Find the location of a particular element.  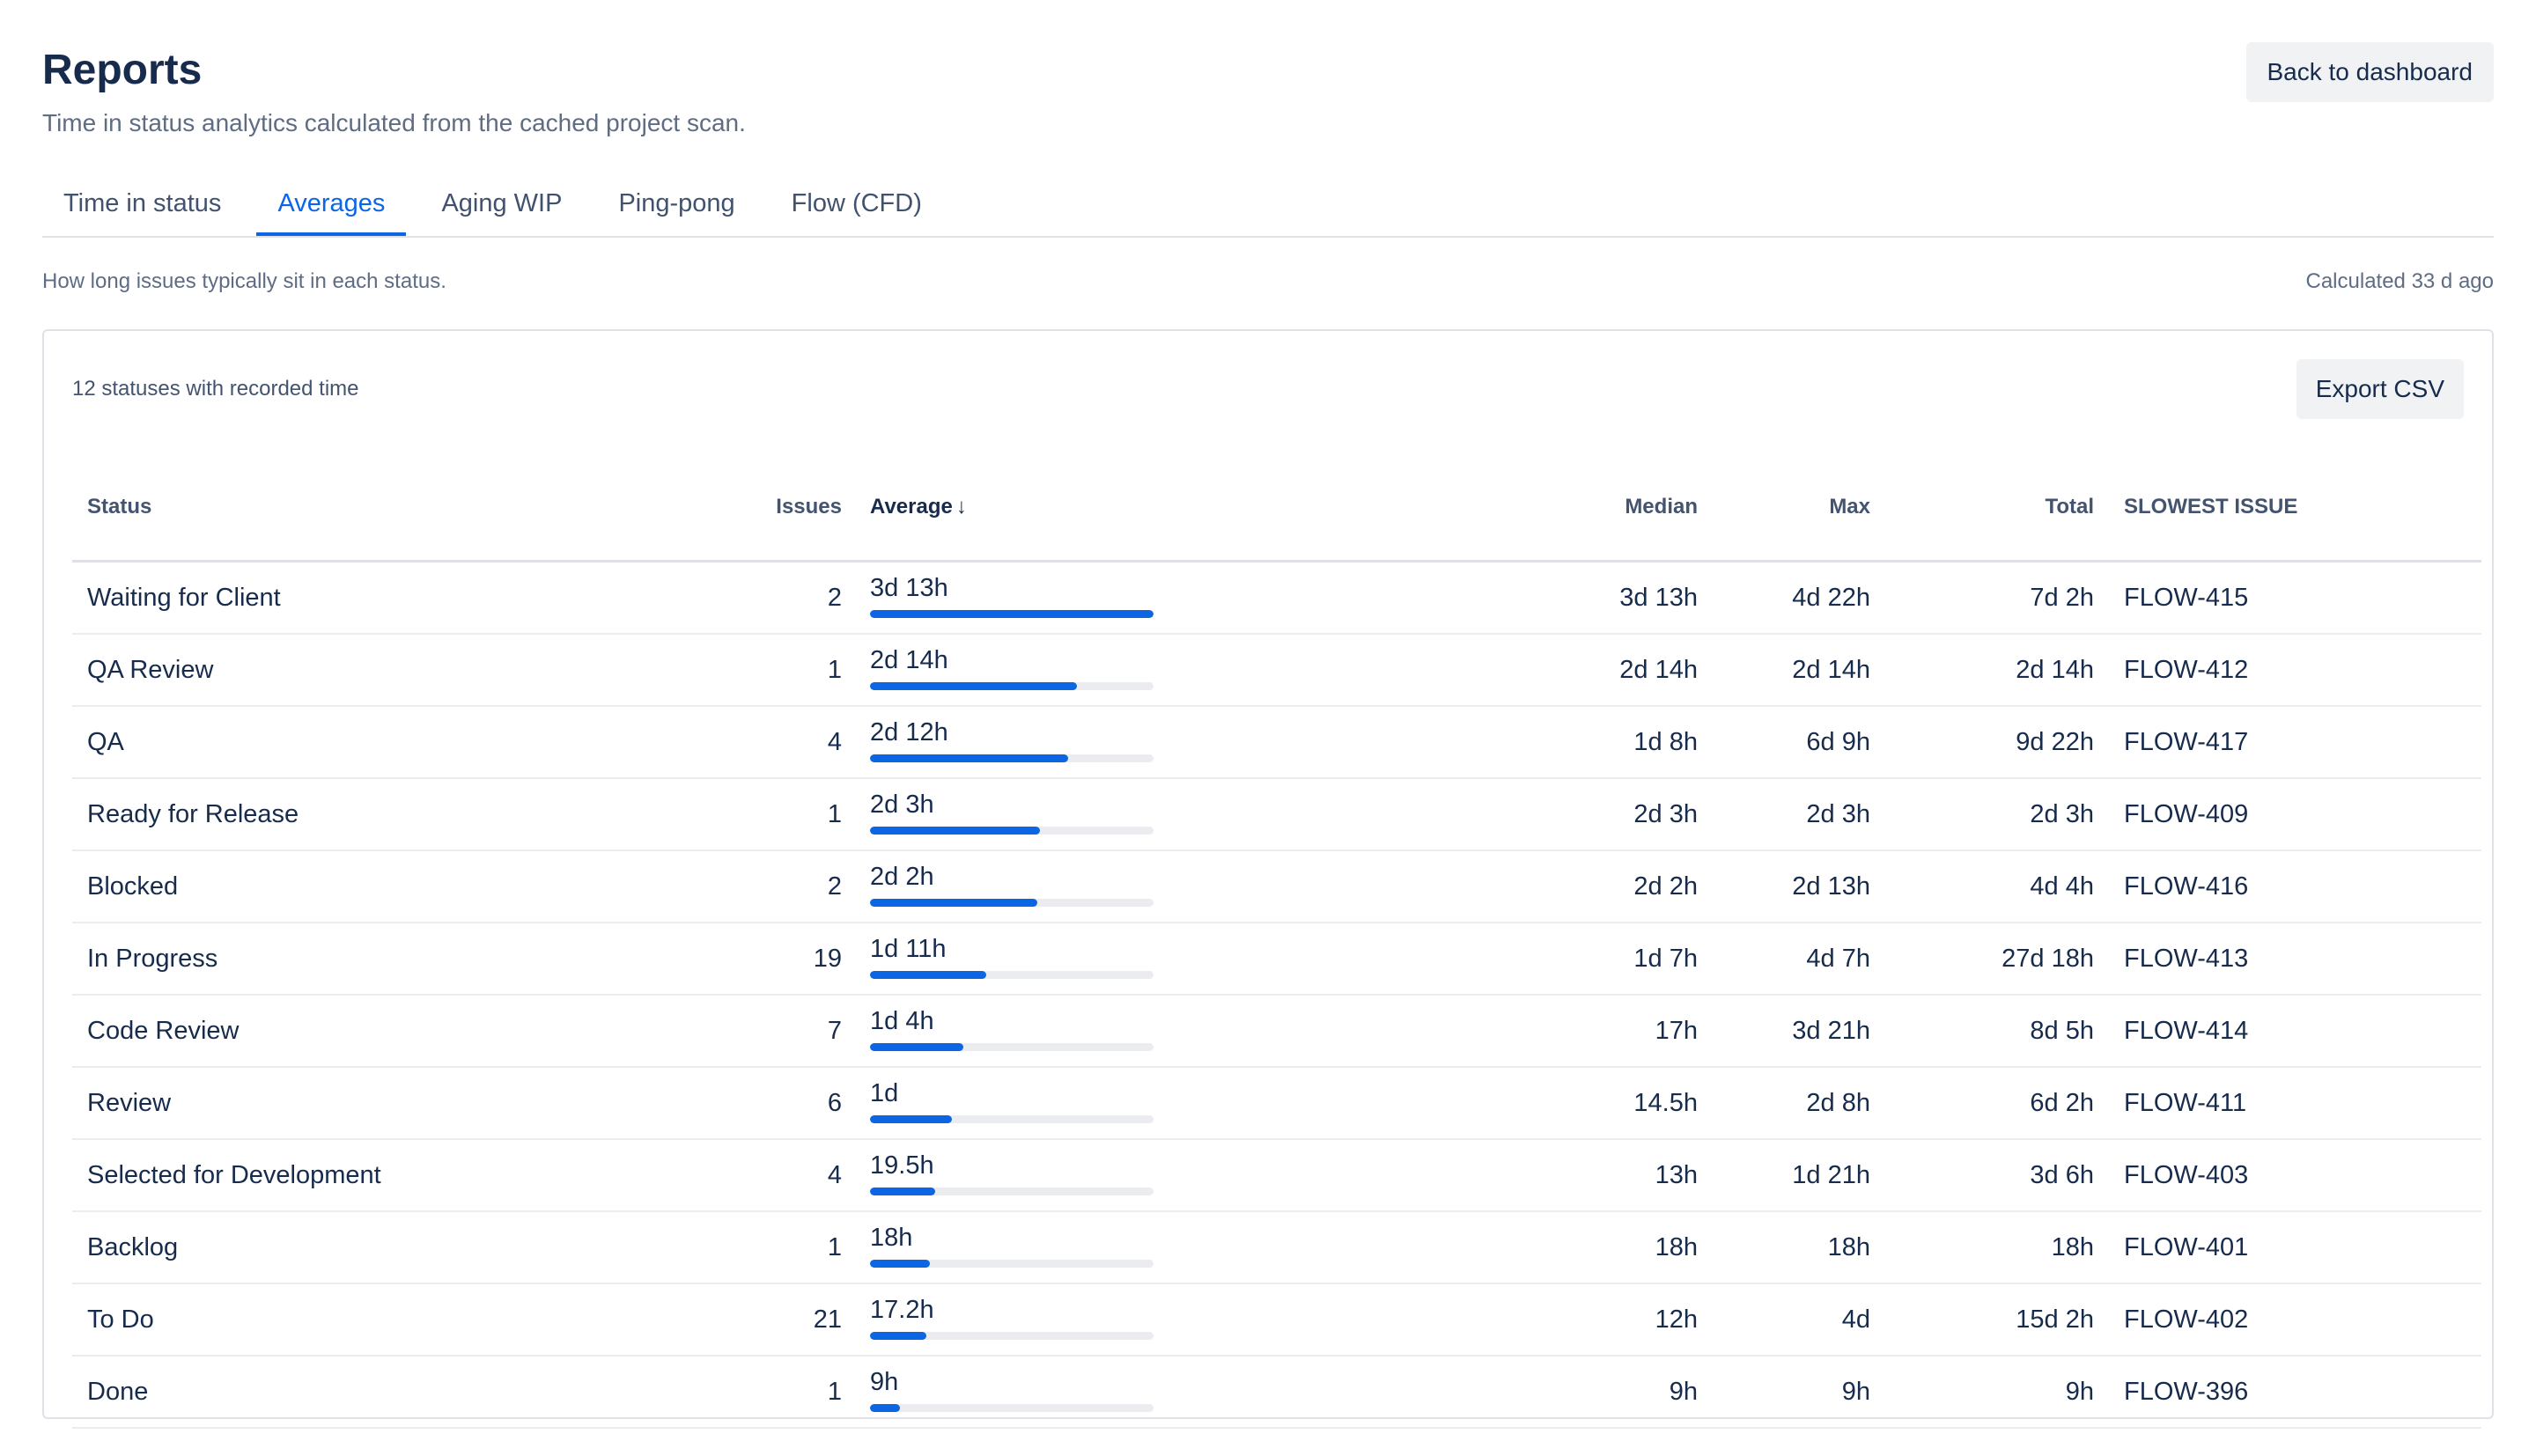

average-value: 3d 13h is located at coordinates (909, 587).